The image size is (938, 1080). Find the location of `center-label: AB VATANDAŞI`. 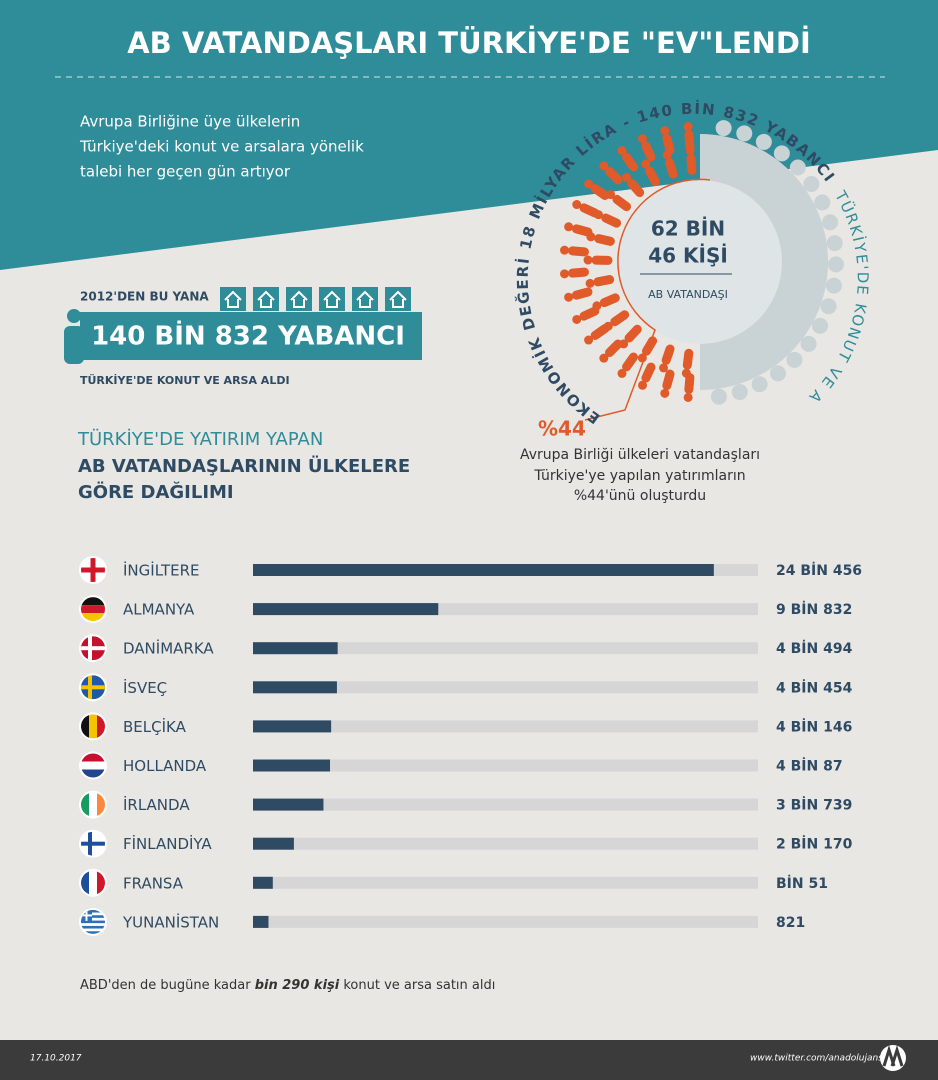

center-label: AB VATANDAŞI is located at coordinates (688, 294).